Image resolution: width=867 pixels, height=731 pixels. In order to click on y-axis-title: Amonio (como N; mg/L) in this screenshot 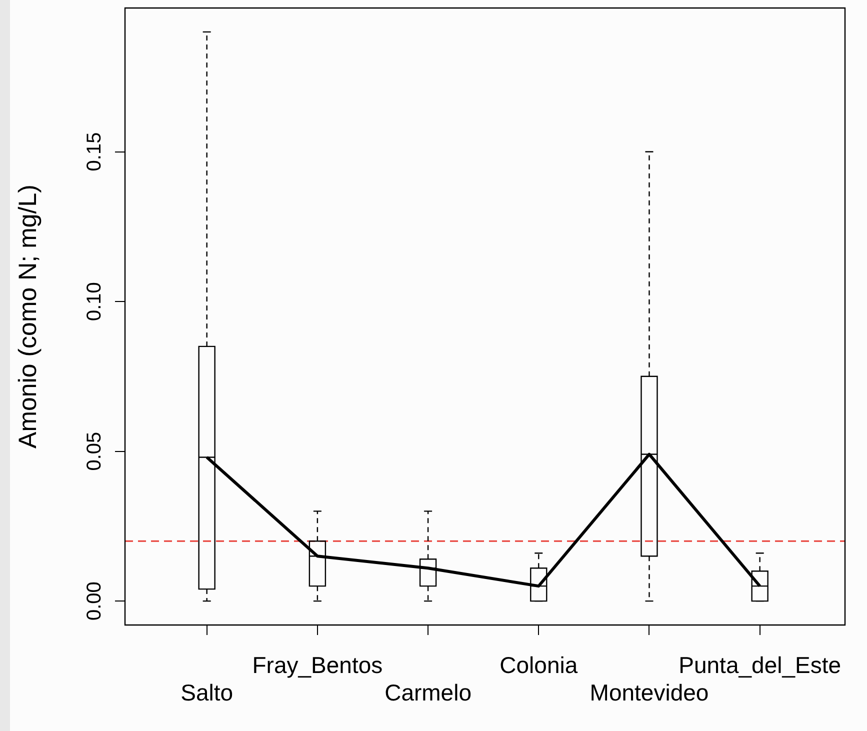, I will do `click(28, 316)`.